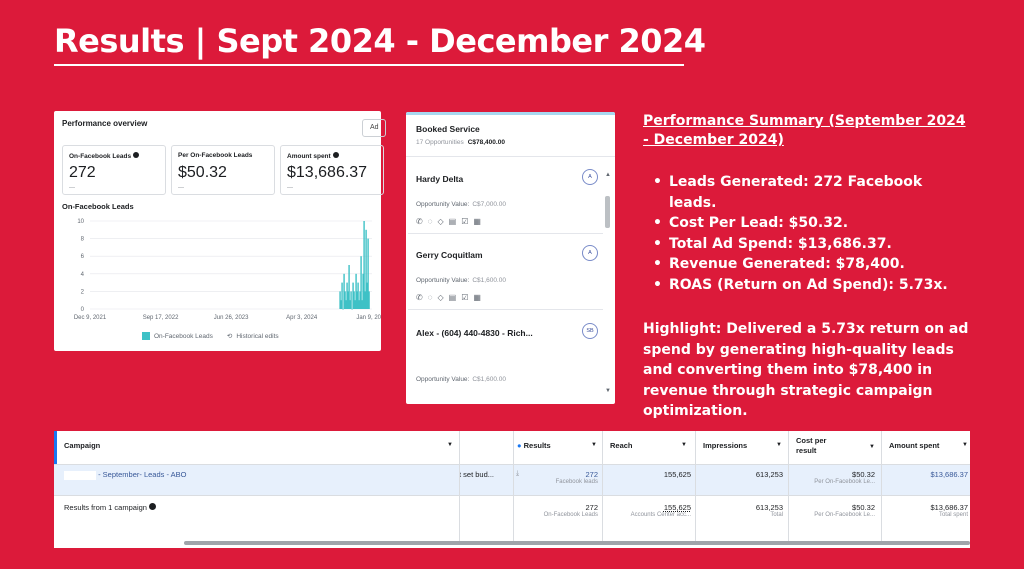 The height and width of the screenshot is (569, 1024). I want to click on avatar: SB, so click(590, 331).